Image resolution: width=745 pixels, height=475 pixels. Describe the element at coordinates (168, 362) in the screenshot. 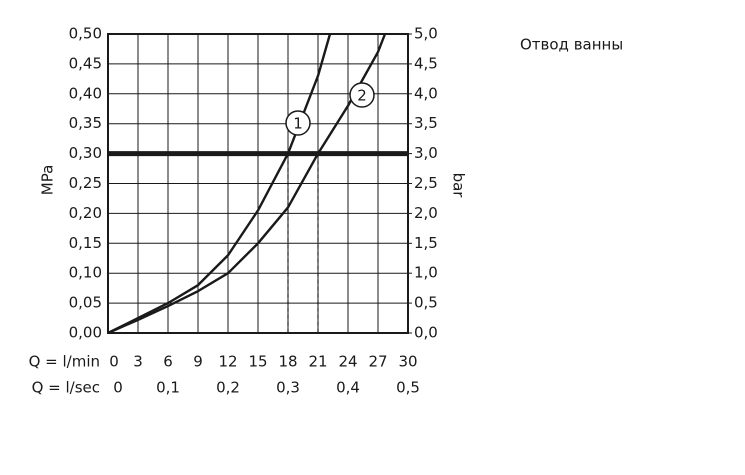

I see `x-tick-label: 6` at that location.